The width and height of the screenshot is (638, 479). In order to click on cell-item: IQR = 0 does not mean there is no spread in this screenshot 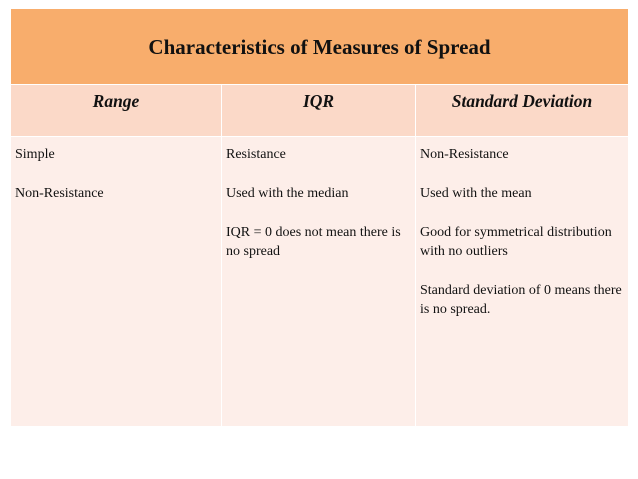, I will do `click(313, 242)`.